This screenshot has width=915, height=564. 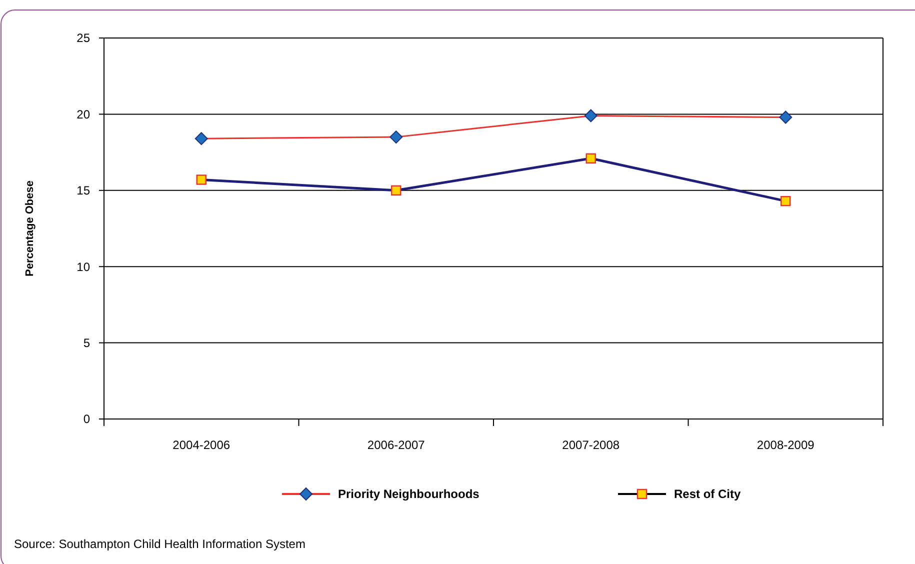 What do you see at coordinates (409, 494) in the screenshot?
I see `legend-label: Priority Neighbourhoods` at bounding box center [409, 494].